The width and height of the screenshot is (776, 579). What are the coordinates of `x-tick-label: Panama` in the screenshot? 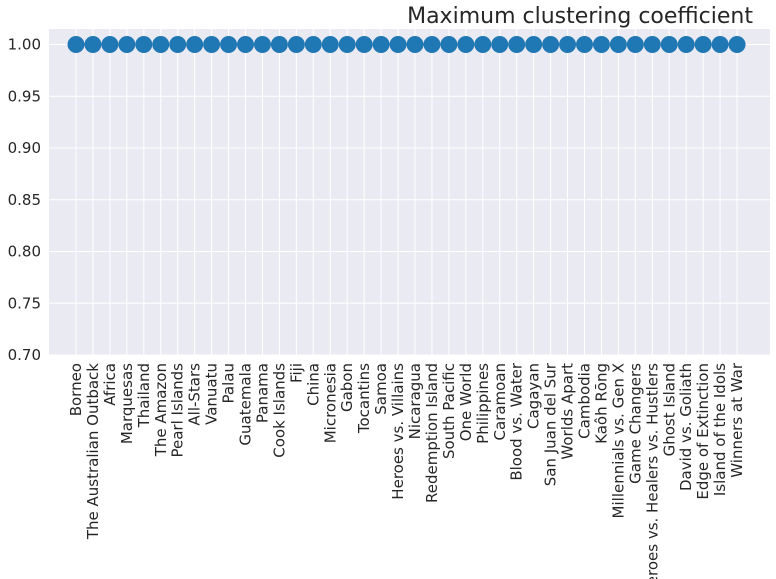 It's located at (262, 393).